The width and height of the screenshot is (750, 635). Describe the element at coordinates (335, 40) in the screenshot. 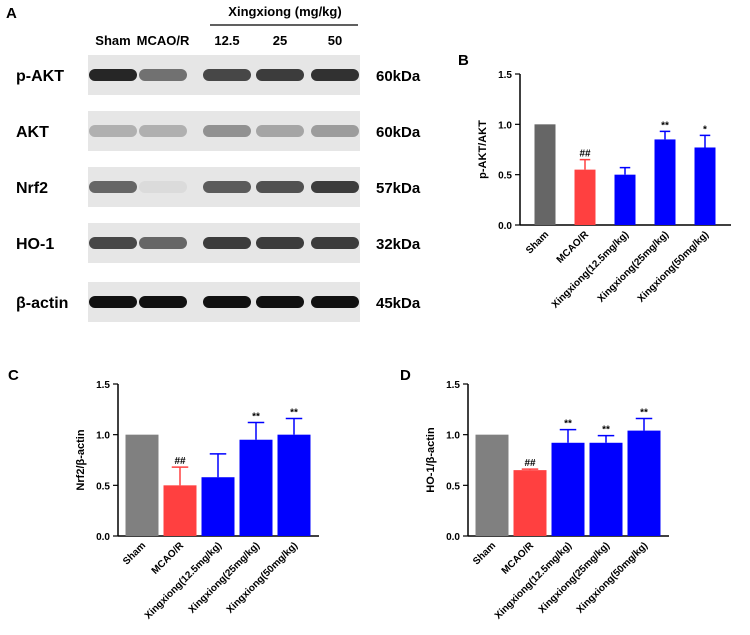

I see `lane-label: 50` at that location.